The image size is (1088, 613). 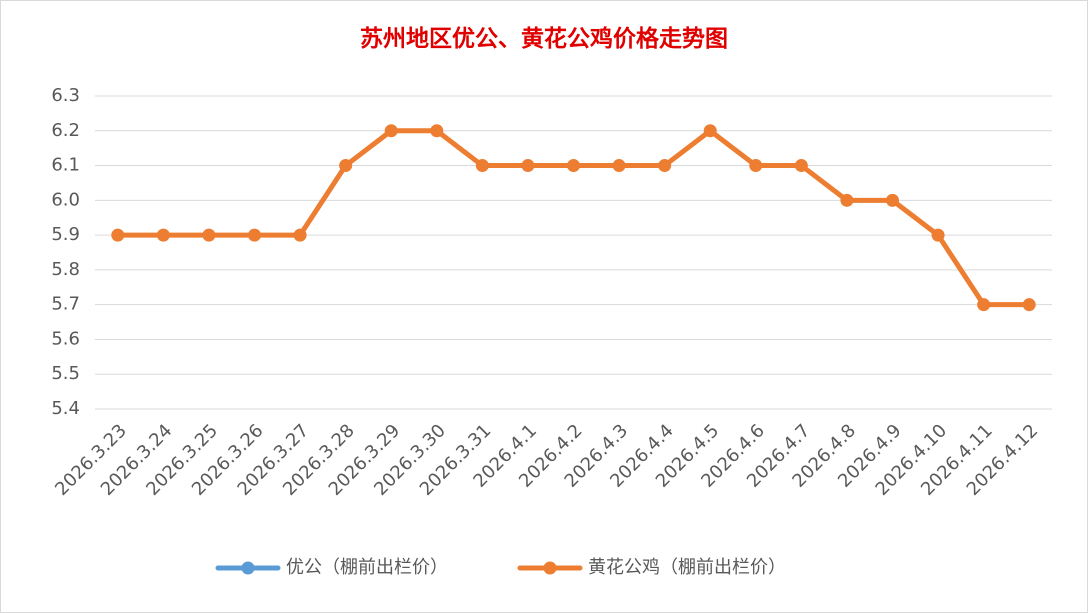 I want to click on y-tick-label: 6.0, so click(x=65, y=199).